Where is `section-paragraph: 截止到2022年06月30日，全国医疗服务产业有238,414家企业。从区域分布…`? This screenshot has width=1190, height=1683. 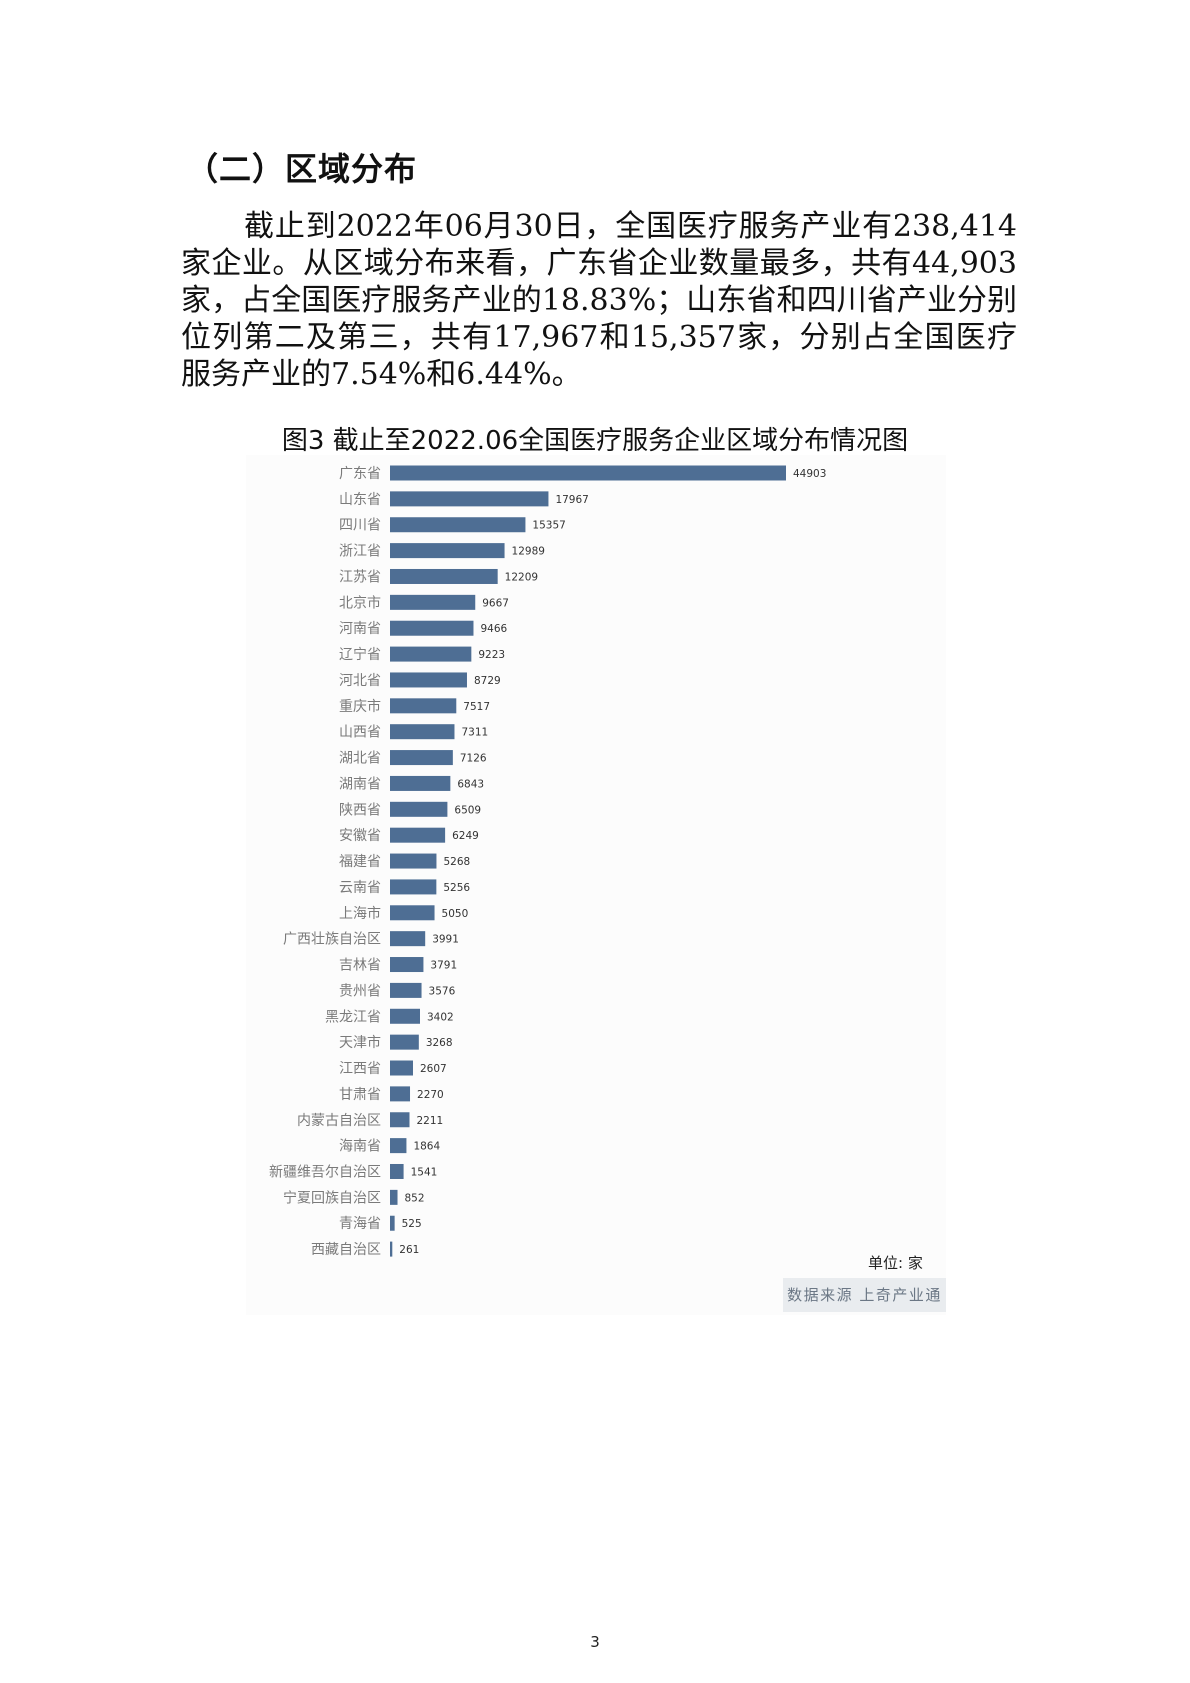 section-paragraph: 截止到2022年06月30日，全国医疗服务产业有238,414家企业。从区域分布… is located at coordinates (599, 300).